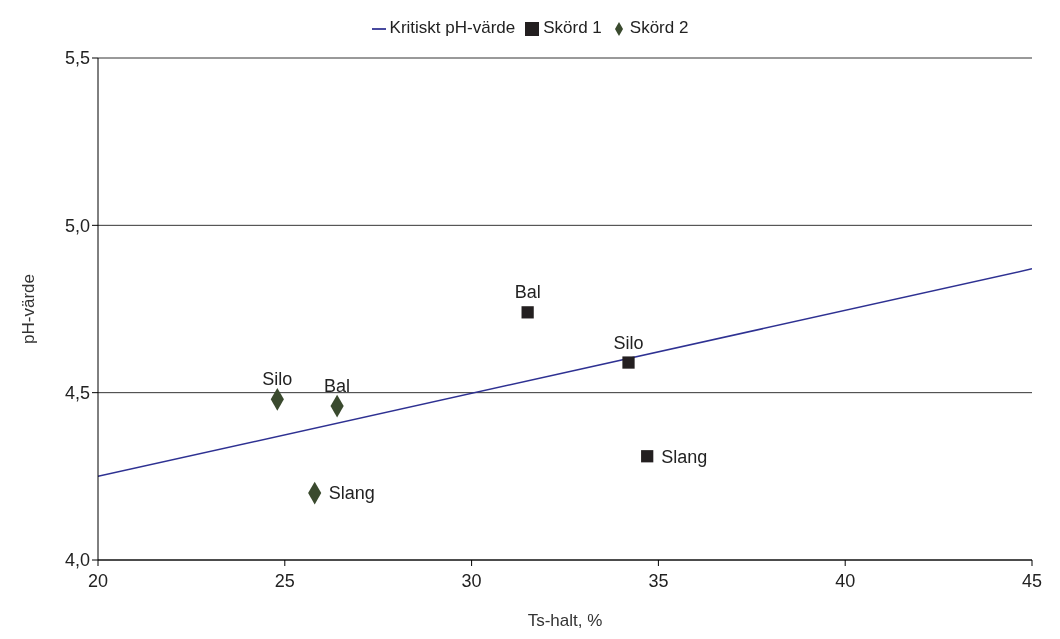 The height and width of the screenshot is (639, 1060). Describe the element at coordinates (77, 560) in the screenshot. I see `y-tick-label: 4,0` at that location.